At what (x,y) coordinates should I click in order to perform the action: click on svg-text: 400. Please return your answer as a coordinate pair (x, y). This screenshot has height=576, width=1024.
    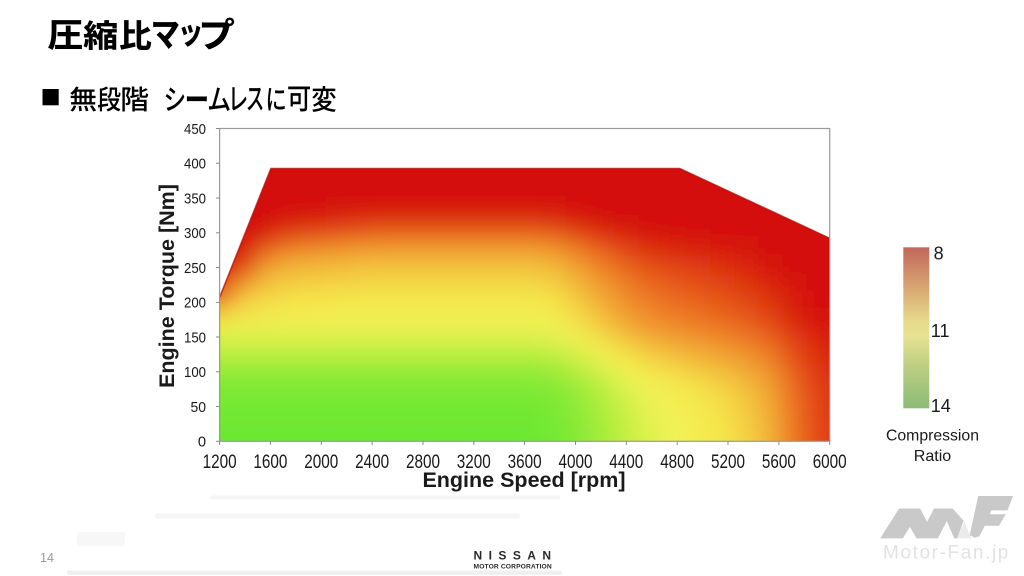
    Looking at the image, I should click on (195, 165).